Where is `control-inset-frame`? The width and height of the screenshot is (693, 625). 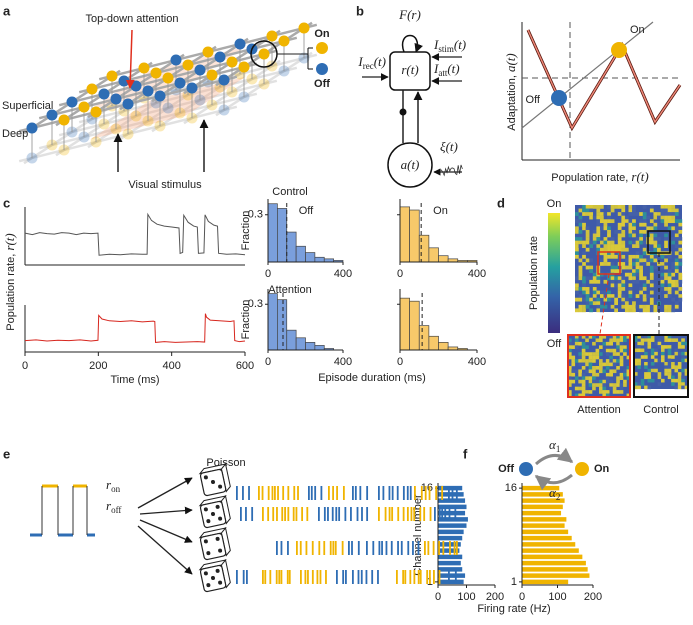 control-inset-frame is located at coordinates (661, 366).